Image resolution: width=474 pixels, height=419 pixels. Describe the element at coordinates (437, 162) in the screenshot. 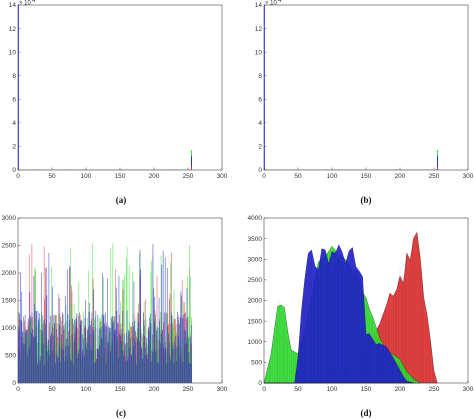

I see `spike-bar` at that location.